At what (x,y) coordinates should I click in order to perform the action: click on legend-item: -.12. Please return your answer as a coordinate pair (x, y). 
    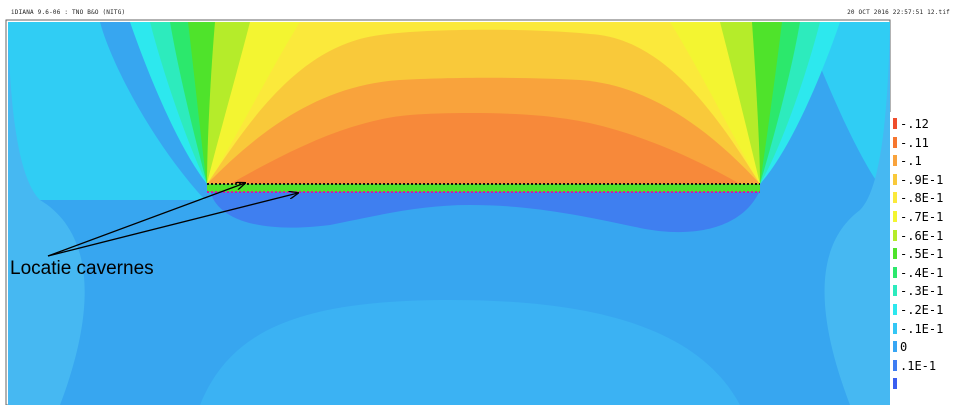
    Looking at the image, I should click on (922, 125).